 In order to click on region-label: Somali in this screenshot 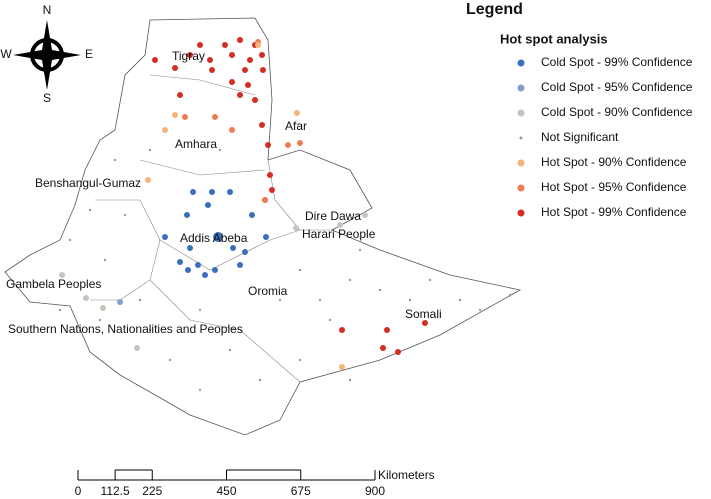, I will do `click(423, 314)`.